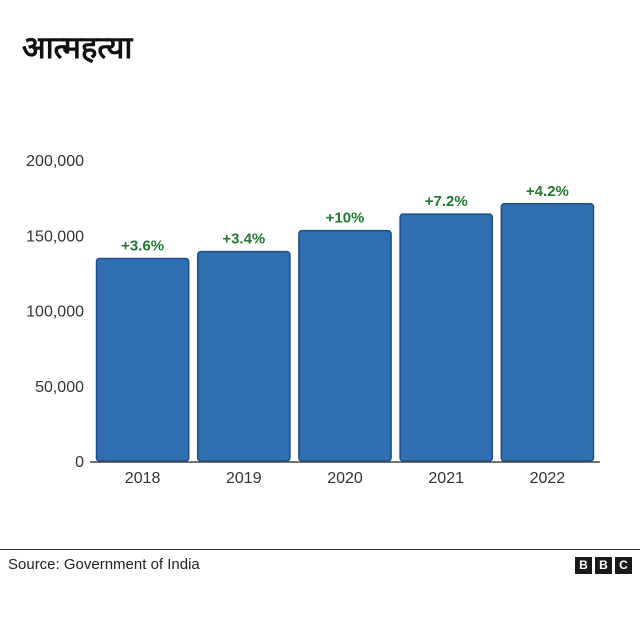  I want to click on chart-title: आत्महत्या, so click(77, 48).